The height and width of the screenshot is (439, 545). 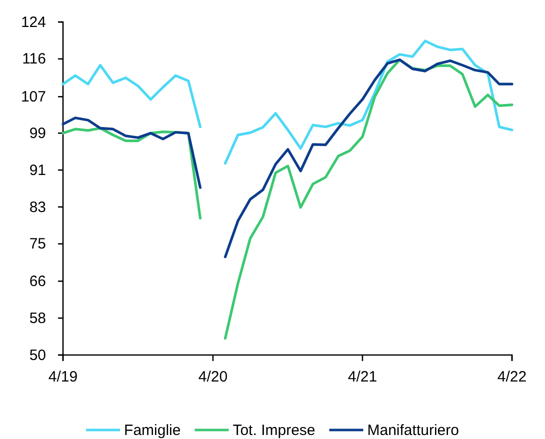 I want to click on y-tick-label: 58, so click(x=37, y=318).